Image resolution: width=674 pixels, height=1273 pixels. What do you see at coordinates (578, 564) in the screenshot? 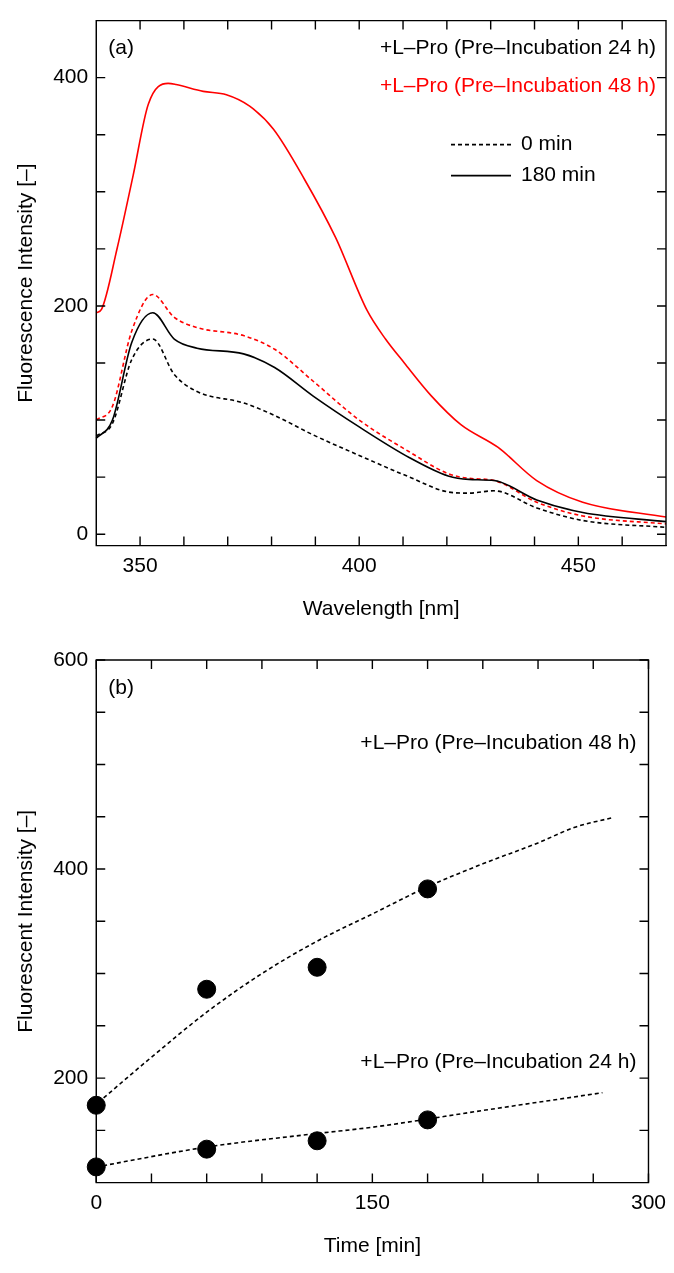
I see `x-tick-label: 450` at bounding box center [578, 564].